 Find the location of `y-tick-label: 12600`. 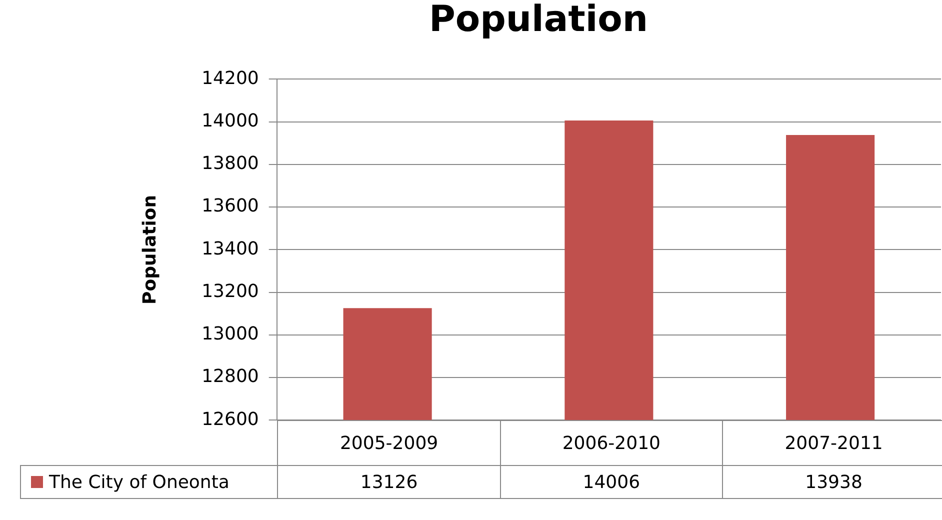

y-tick-label: 12600 is located at coordinates (230, 419).